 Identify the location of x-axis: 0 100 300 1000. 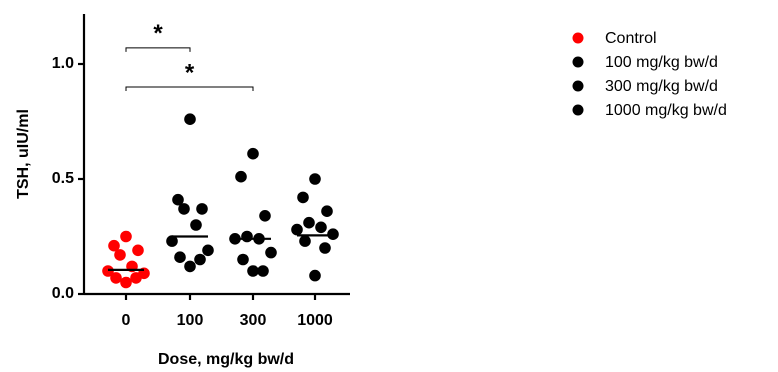
(217, 310).